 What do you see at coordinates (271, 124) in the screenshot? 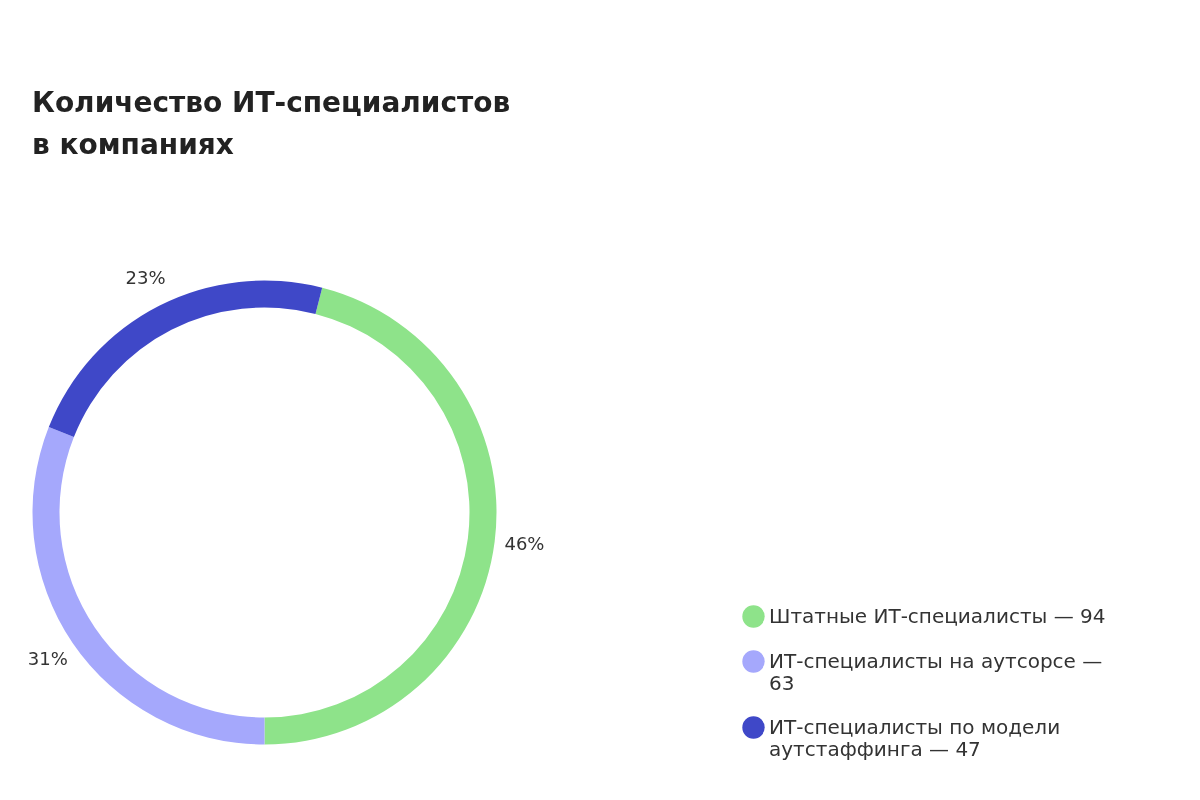
I see `chart-title: Количество ИТ-специалистов в компаниях` at bounding box center [271, 124].